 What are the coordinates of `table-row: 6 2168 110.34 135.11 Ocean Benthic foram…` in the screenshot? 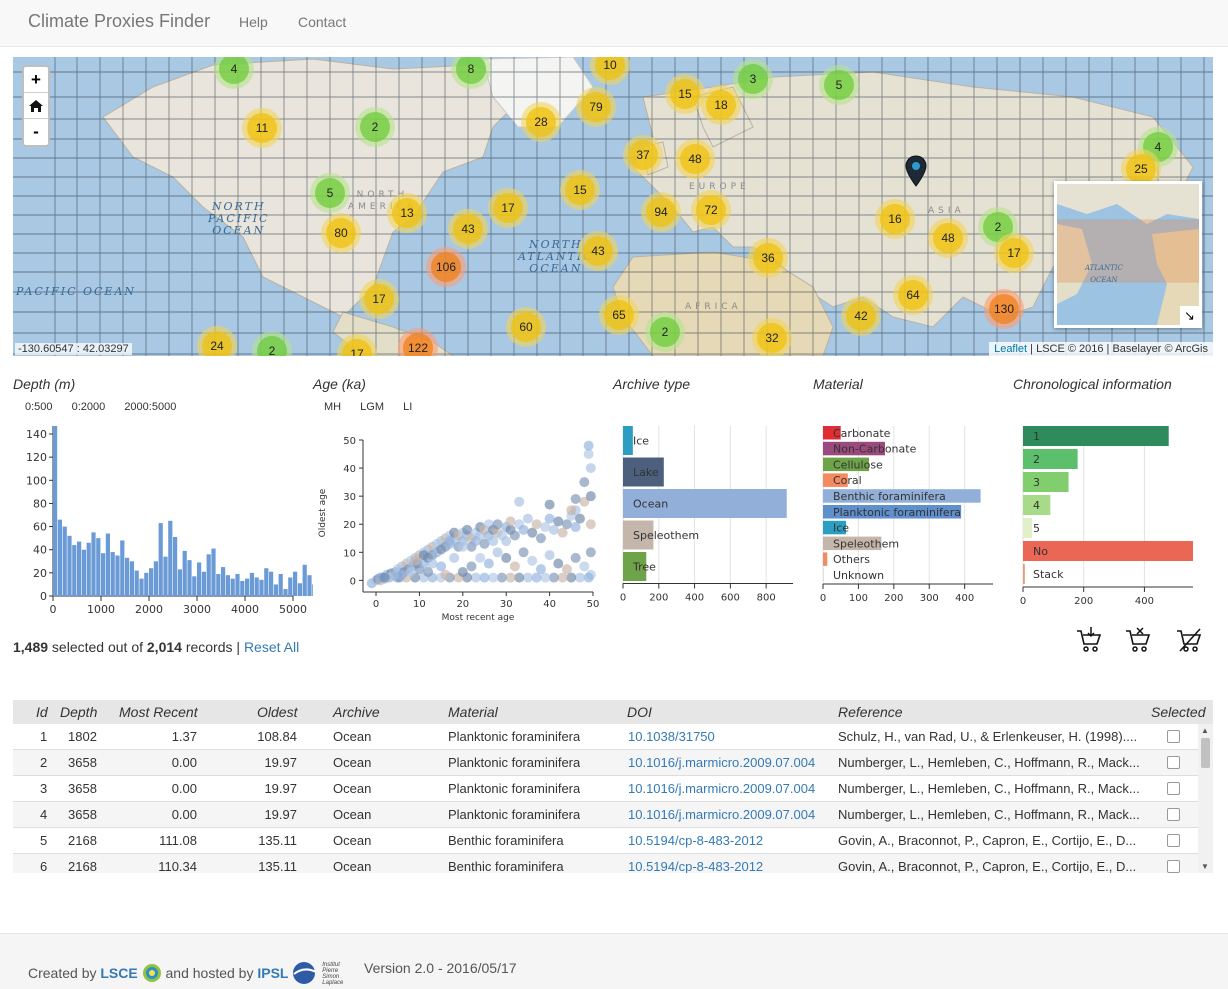 It's located at (605, 863).